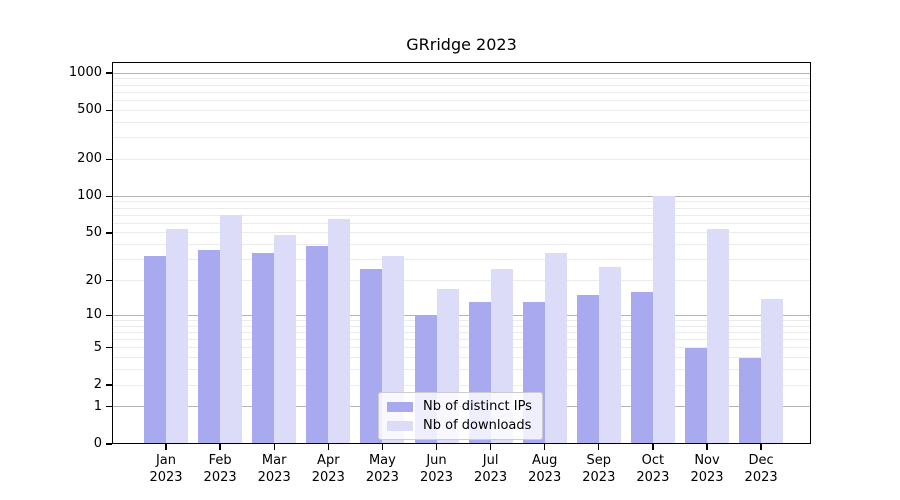  Describe the element at coordinates (177, 336) in the screenshot. I see `bar-nb-of-downloads-jan-2023` at that location.